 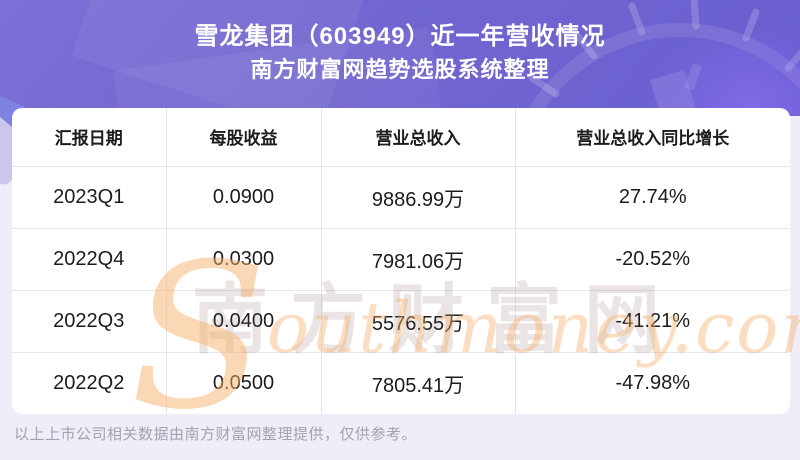 I want to click on page-subtitle: 南方财富网趋势选股系统整理, so click(x=400, y=69).